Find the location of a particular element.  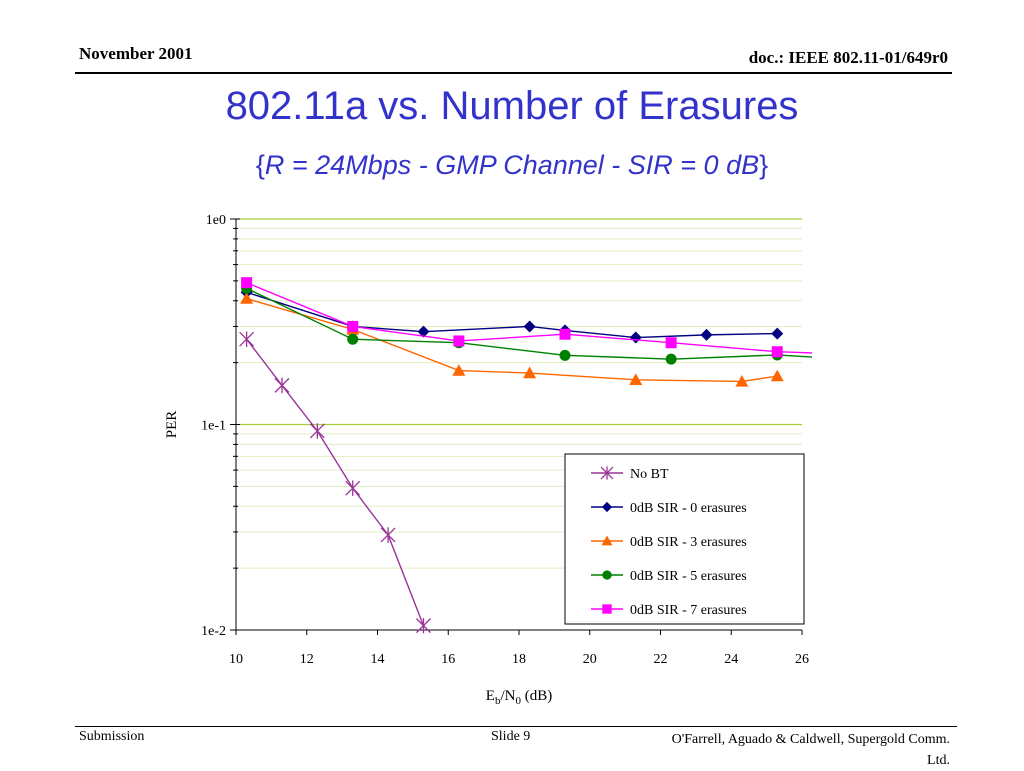

x-tick-label: 26 is located at coordinates (802, 659).